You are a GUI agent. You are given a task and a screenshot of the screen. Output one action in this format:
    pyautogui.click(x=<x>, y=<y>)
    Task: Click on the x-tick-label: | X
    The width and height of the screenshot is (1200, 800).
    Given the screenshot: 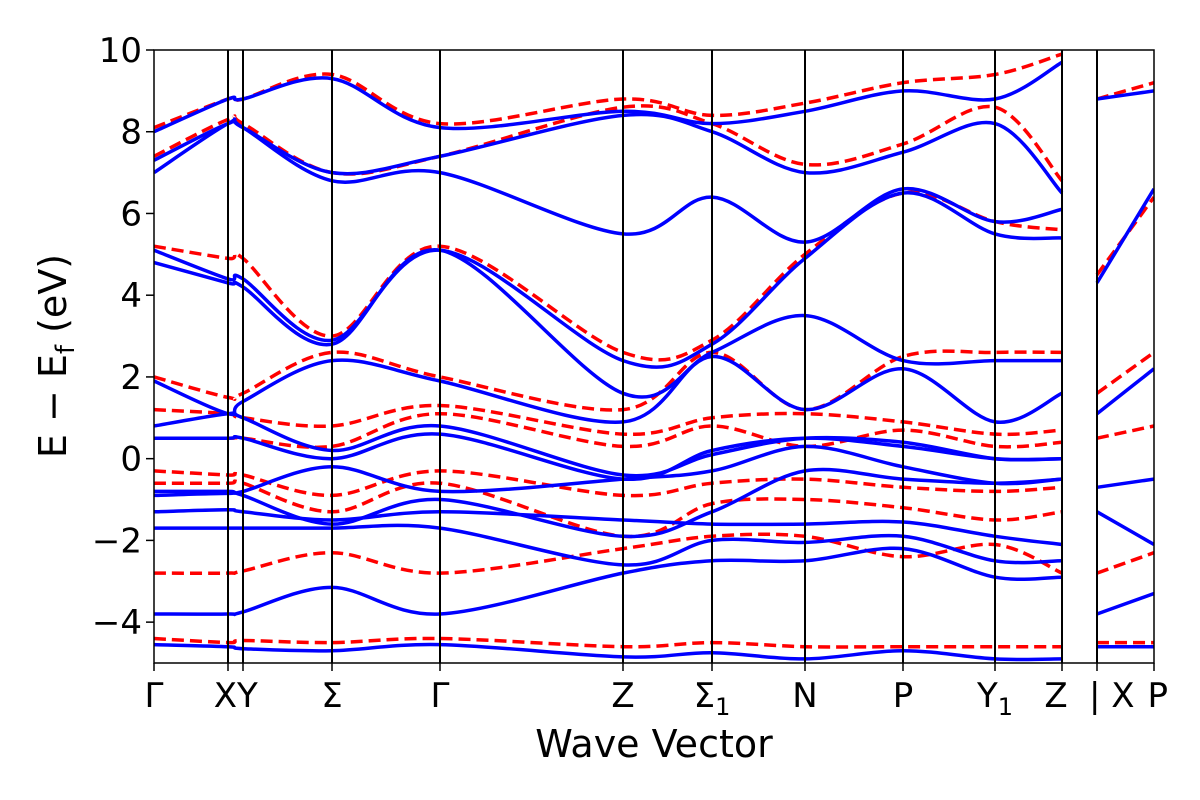 What is the action you would take?
    pyautogui.click(x=1112, y=696)
    